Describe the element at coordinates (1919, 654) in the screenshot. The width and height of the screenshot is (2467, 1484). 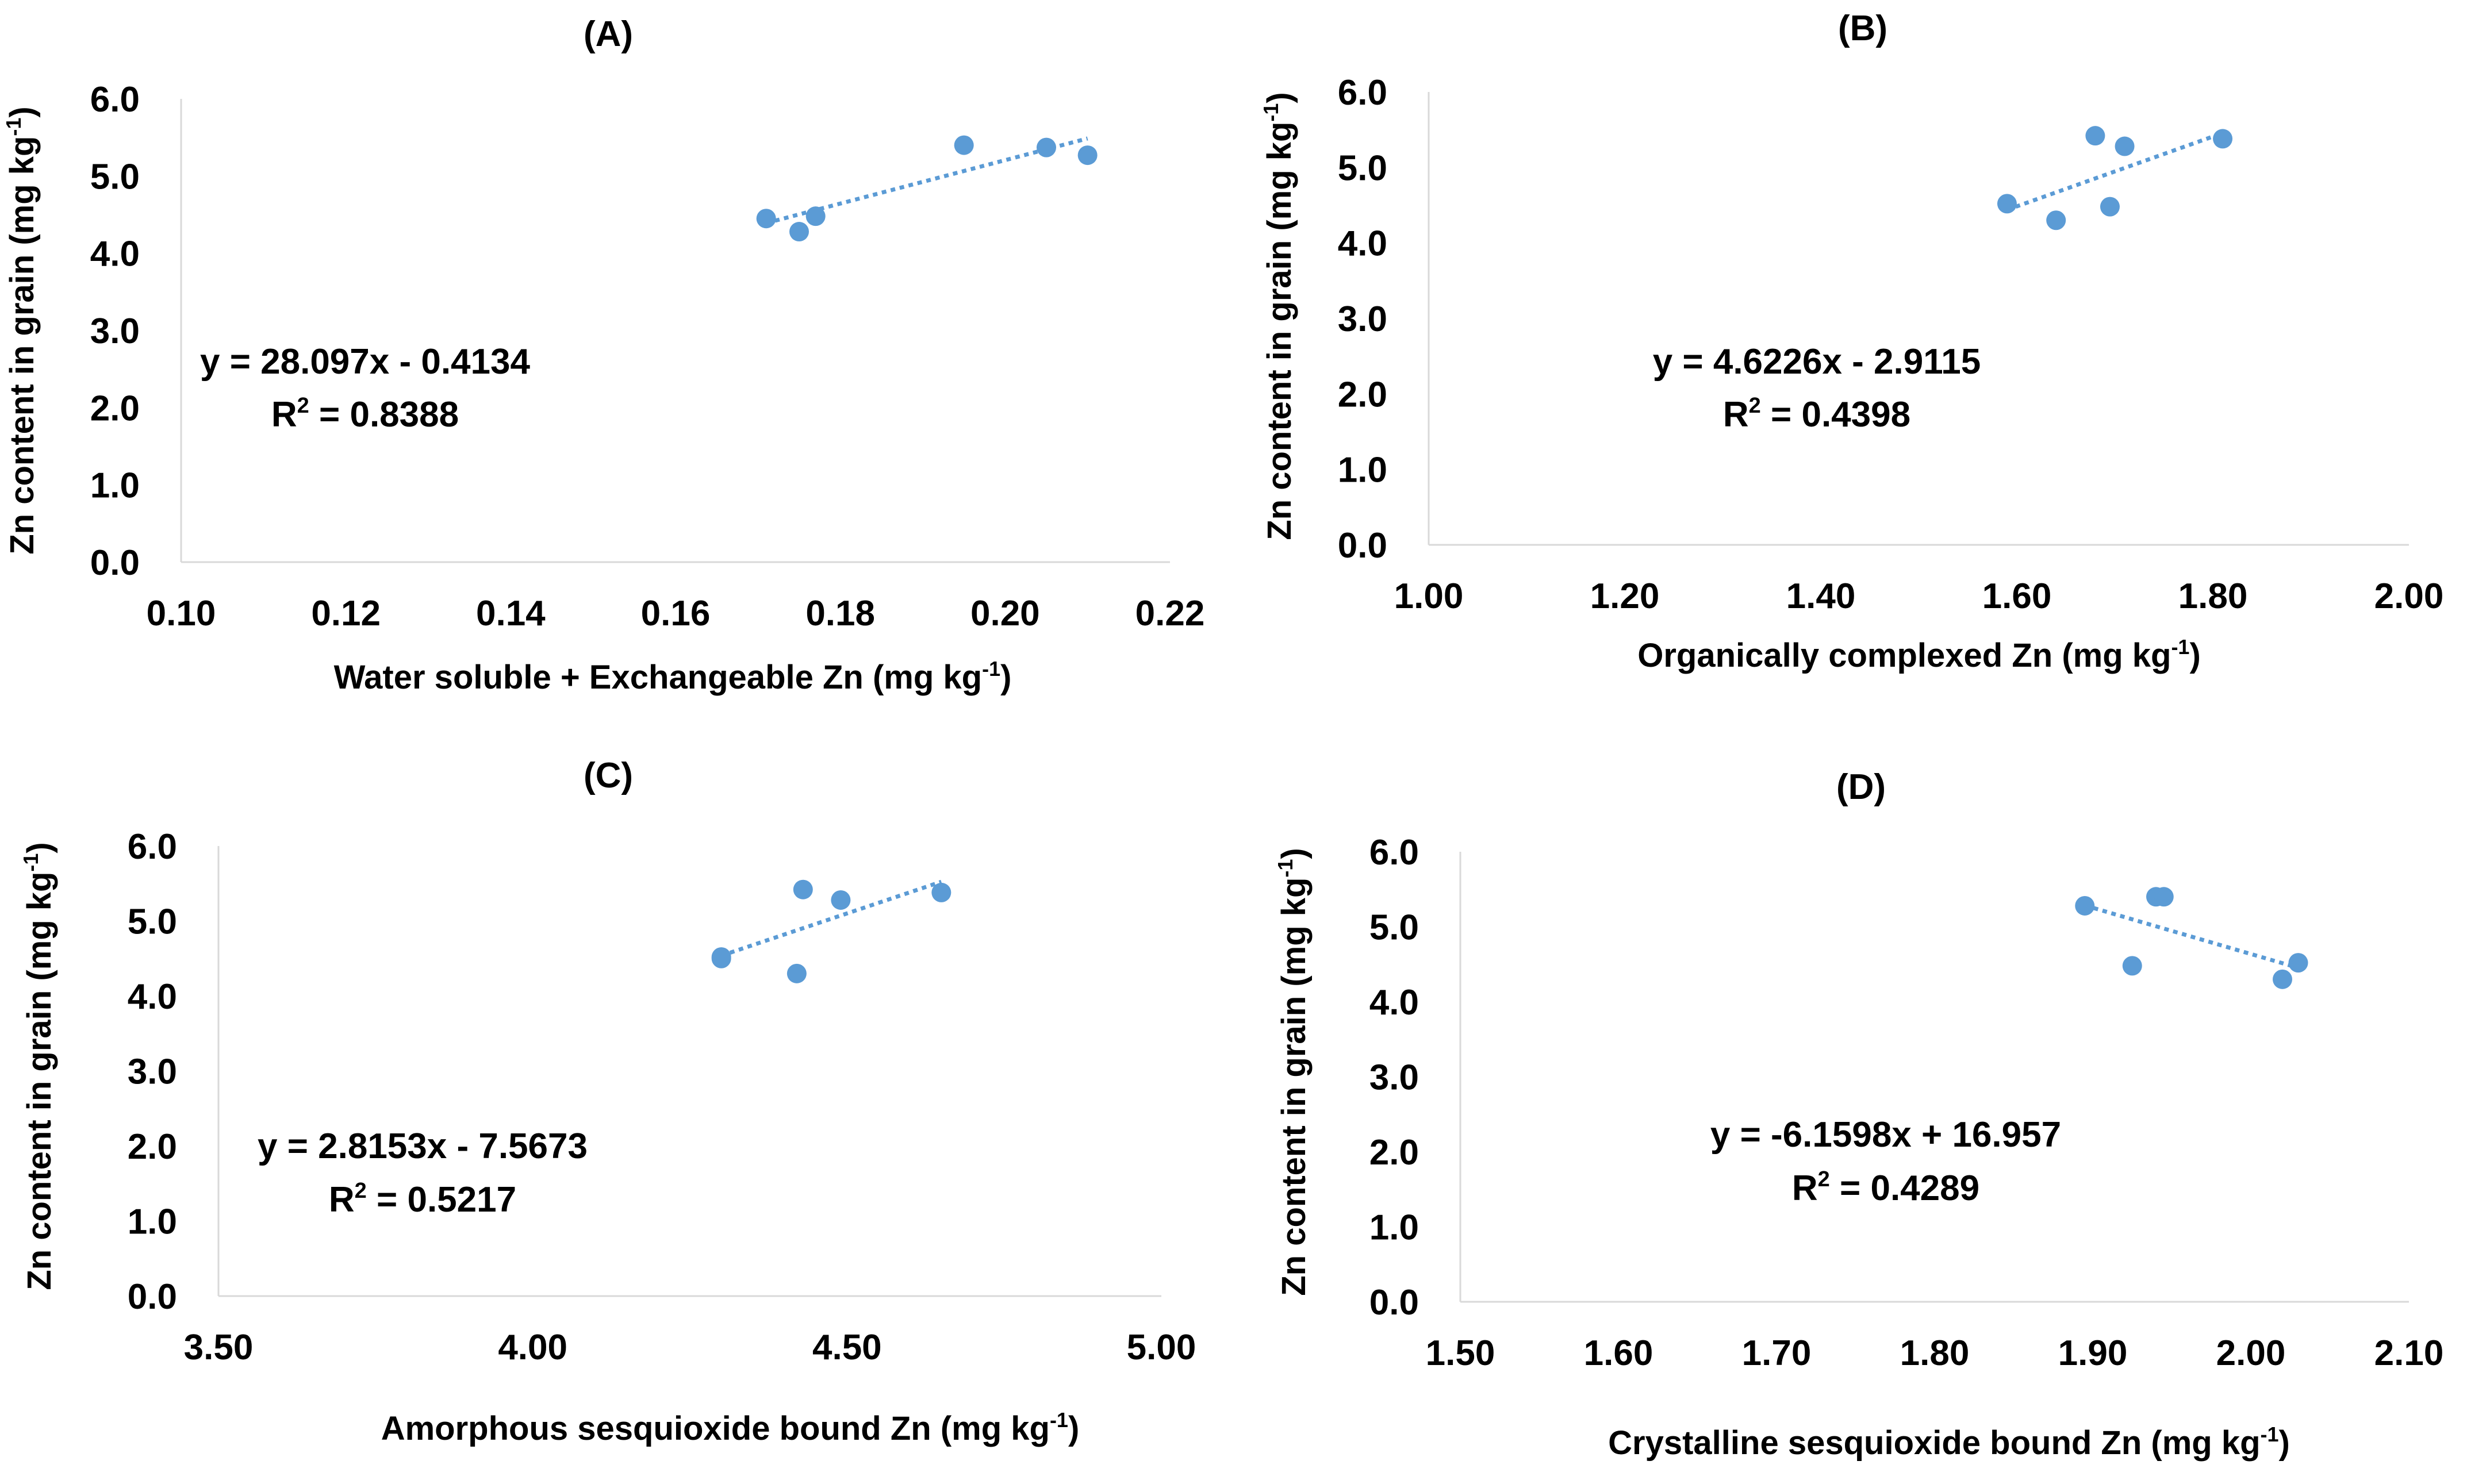
I see `x-axis-label: Organically complexed Zn (mg kg-1)` at that location.